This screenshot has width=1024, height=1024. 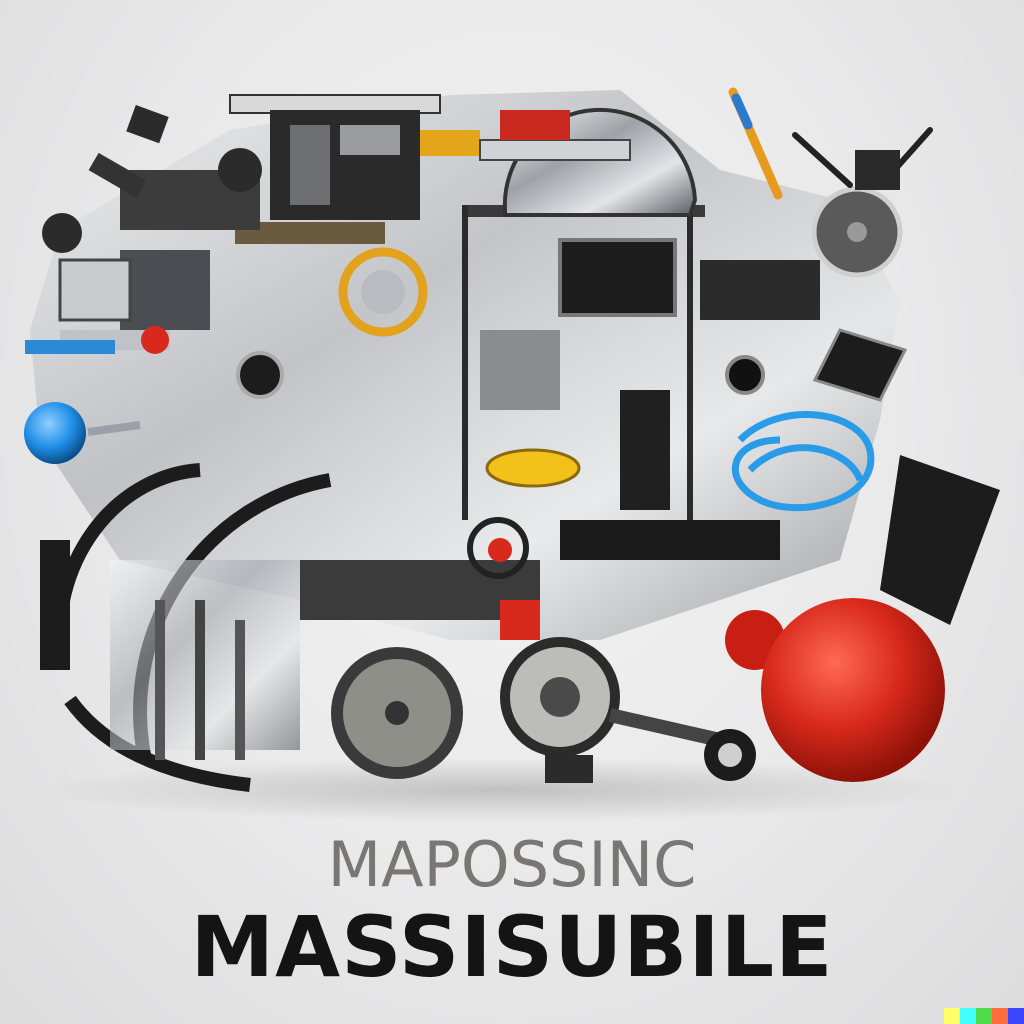 What do you see at coordinates (650, 745) in the screenshot?
I see `caster-wheel` at bounding box center [650, 745].